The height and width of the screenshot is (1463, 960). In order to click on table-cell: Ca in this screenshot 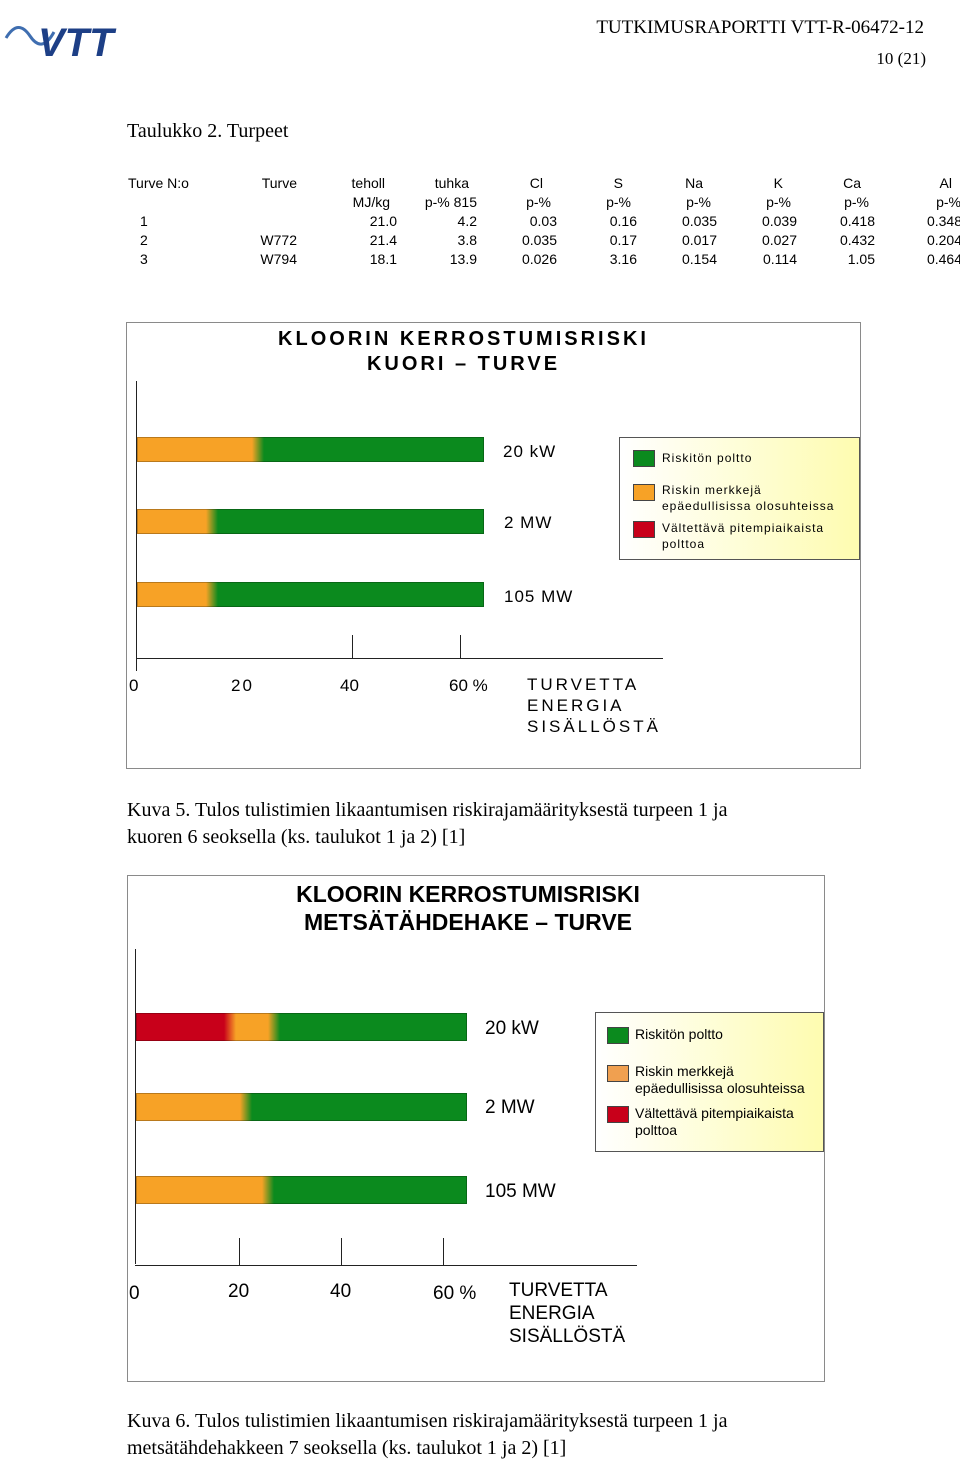, I will do `click(852, 183)`.